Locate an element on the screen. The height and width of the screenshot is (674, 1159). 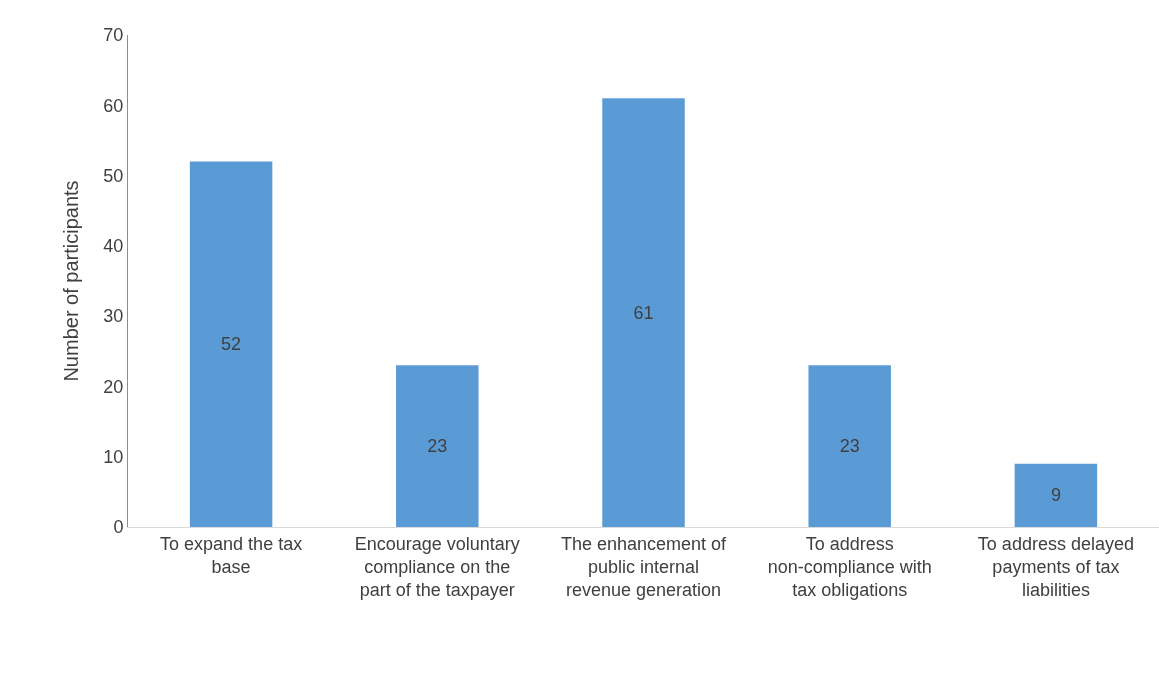
data-label: 9 is located at coordinates (1055, 495).